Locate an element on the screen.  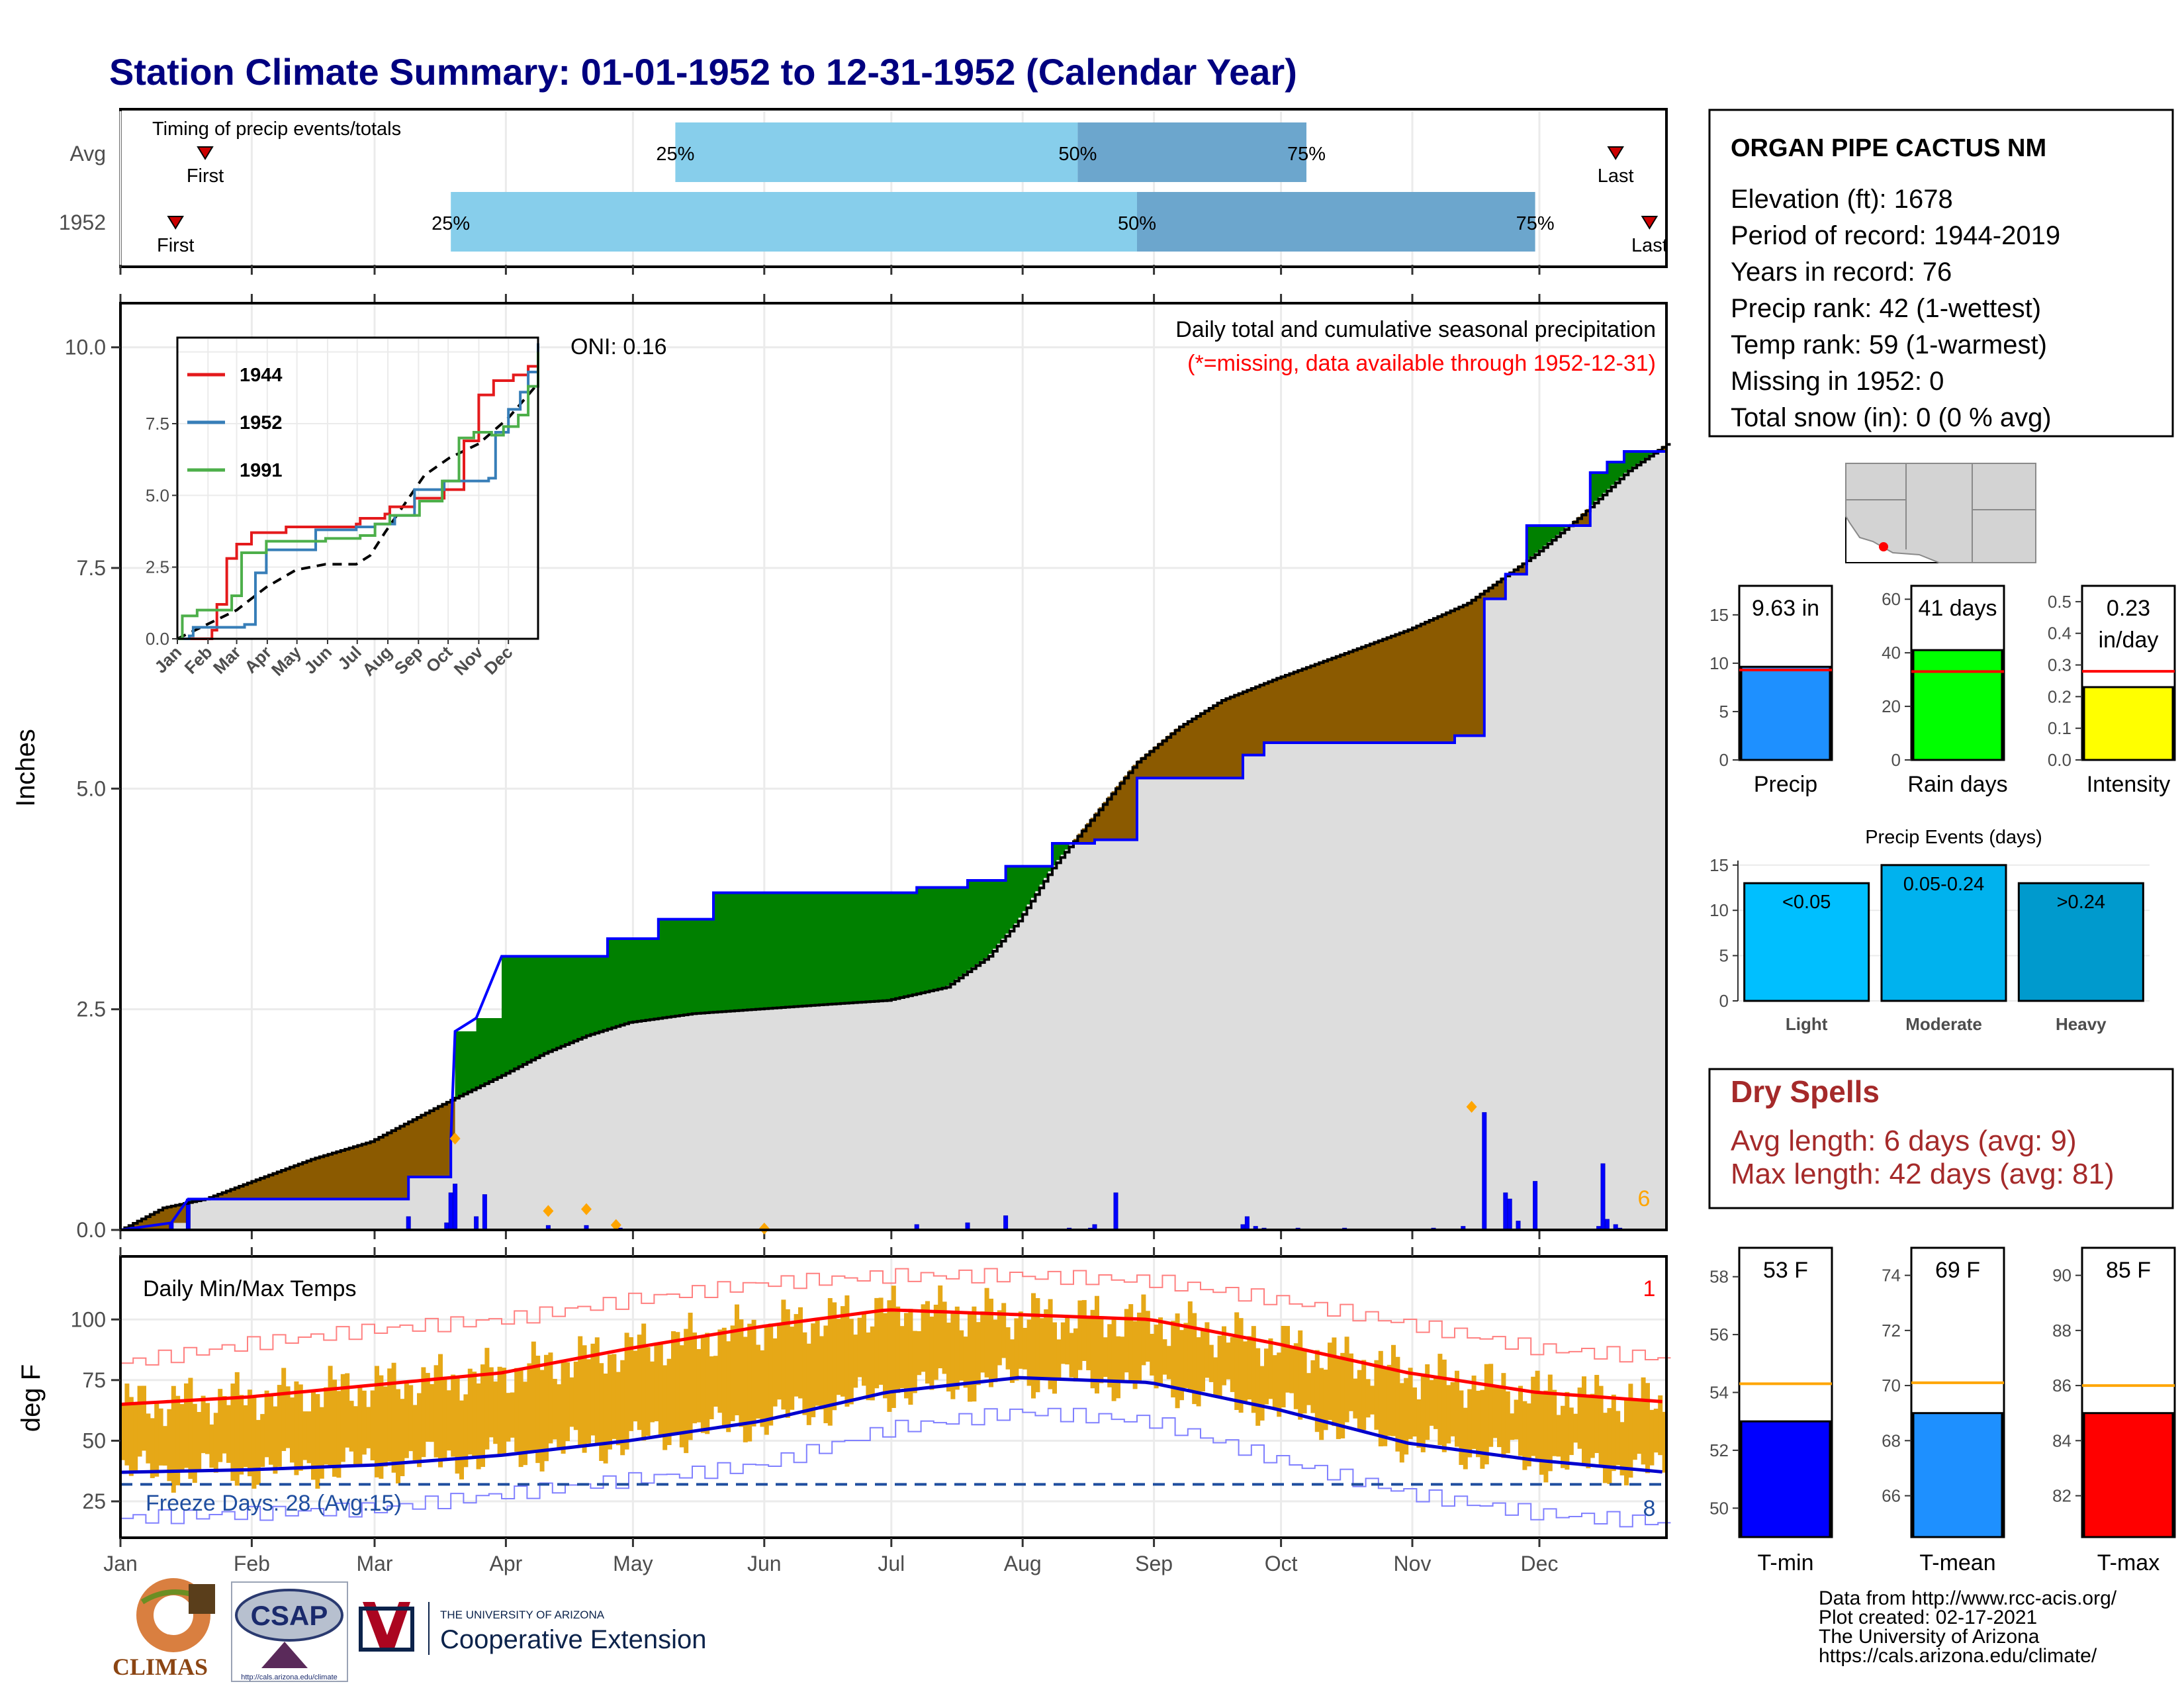
avg-max-line is located at coordinates (891, 1357).